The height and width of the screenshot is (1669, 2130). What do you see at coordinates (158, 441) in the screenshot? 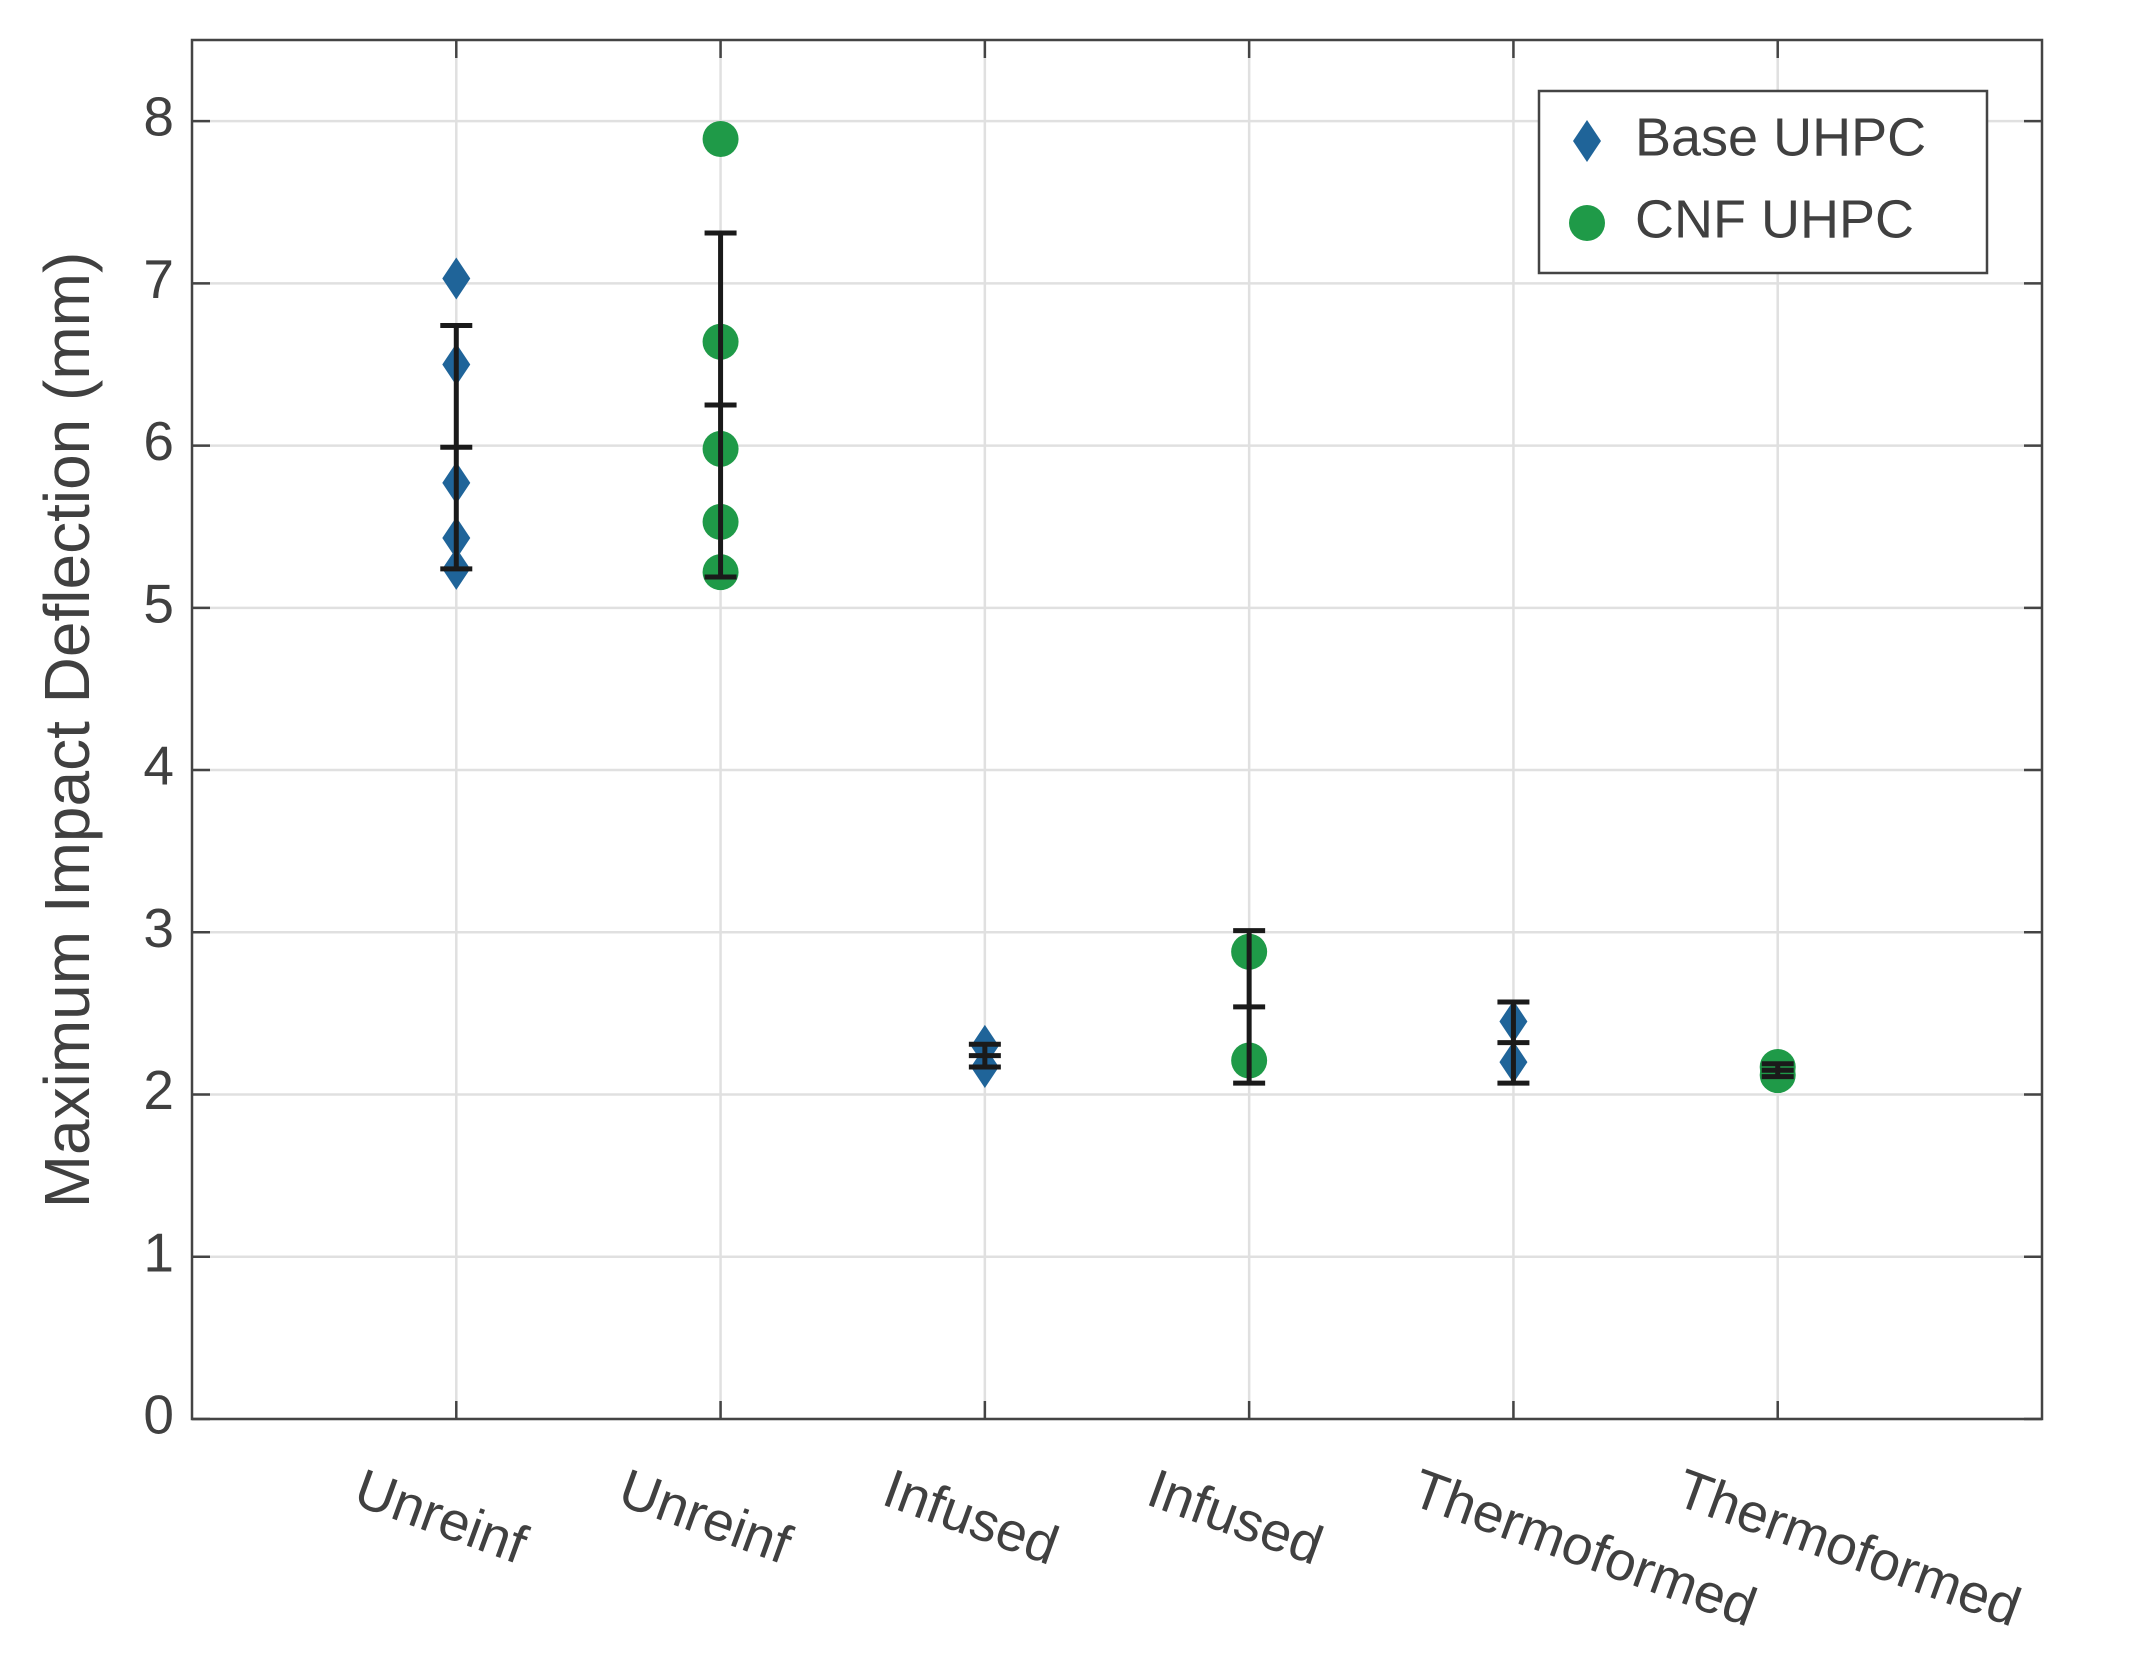
I see `y-tick-label: 6` at bounding box center [158, 441].